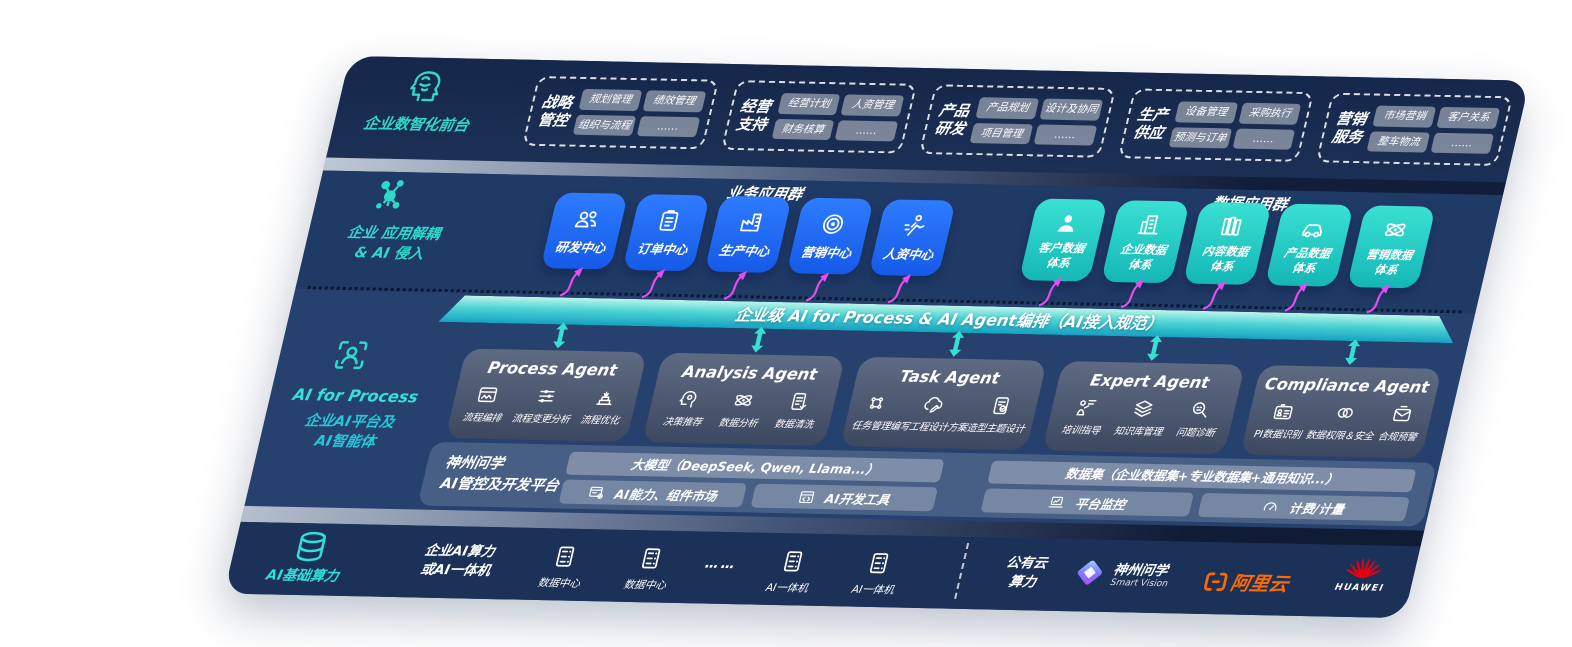 The image size is (1572, 647). Describe the element at coordinates (596, 492) in the screenshot. I see `window-gear-icon` at that location.